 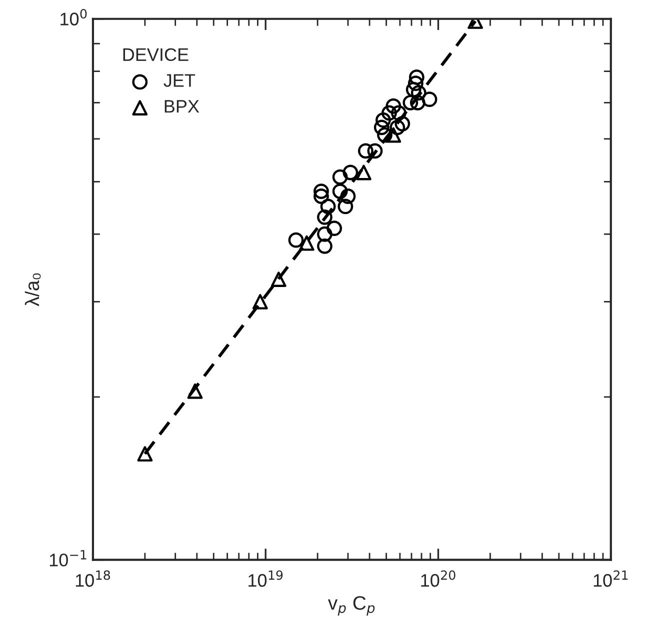 I want to click on x-tick-label: 10$^{21}$, so click(x=611, y=578).